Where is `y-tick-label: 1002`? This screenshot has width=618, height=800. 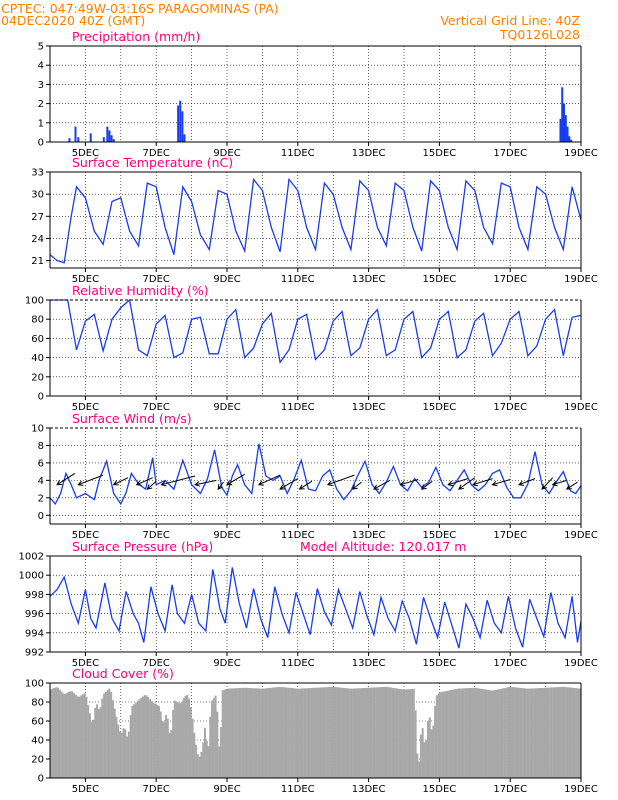
y-tick-label: 1002 is located at coordinates (31, 557).